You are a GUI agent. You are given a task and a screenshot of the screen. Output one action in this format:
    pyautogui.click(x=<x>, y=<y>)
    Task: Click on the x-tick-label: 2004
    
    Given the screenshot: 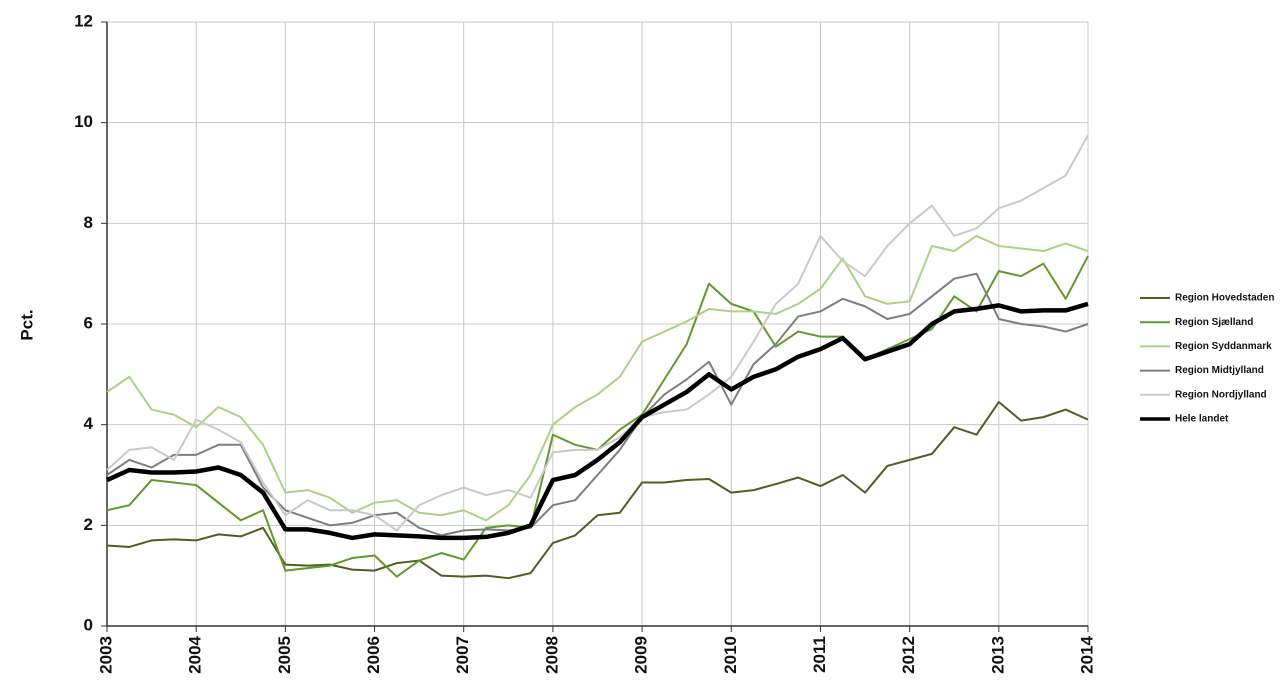 What is the action you would take?
    pyautogui.click(x=195, y=654)
    